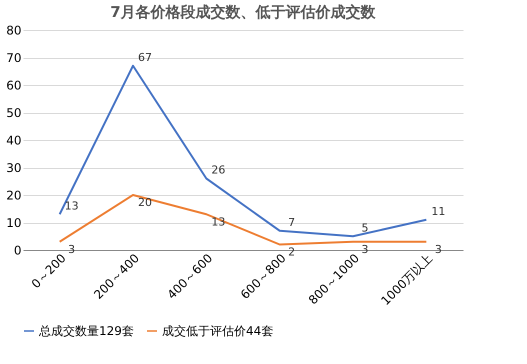 The height and width of the screenshot is (364, 527). I want to click on y-tick-label: 70, so click(14, 58).